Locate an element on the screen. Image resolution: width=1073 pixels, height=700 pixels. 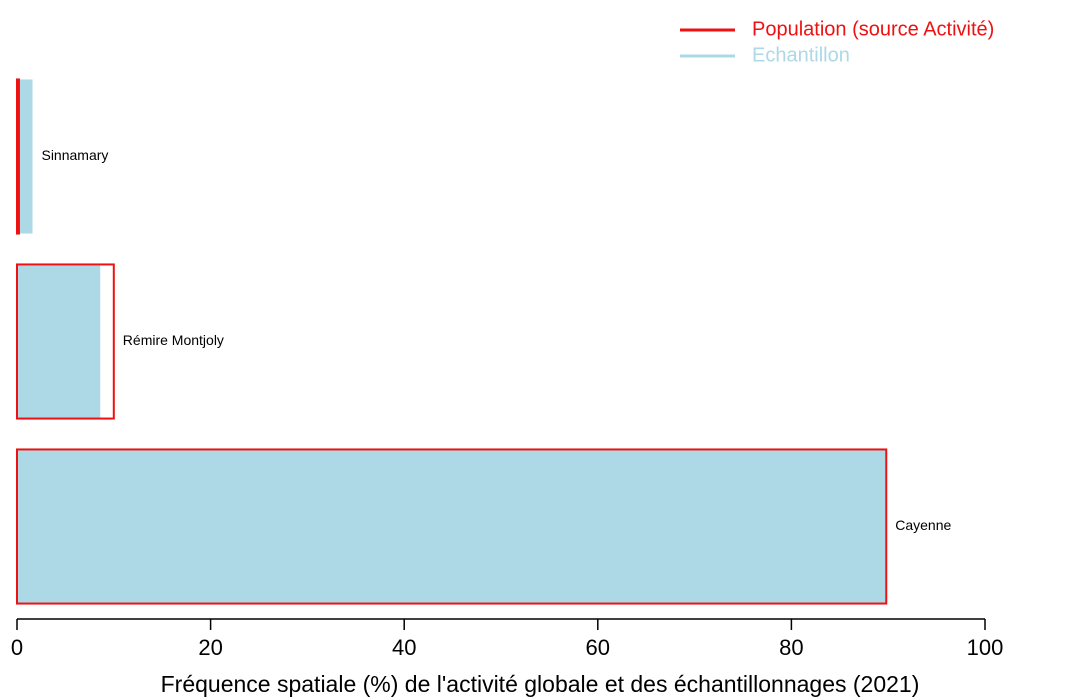
legend-label: Echantillon is located at coordinates (801, 55).